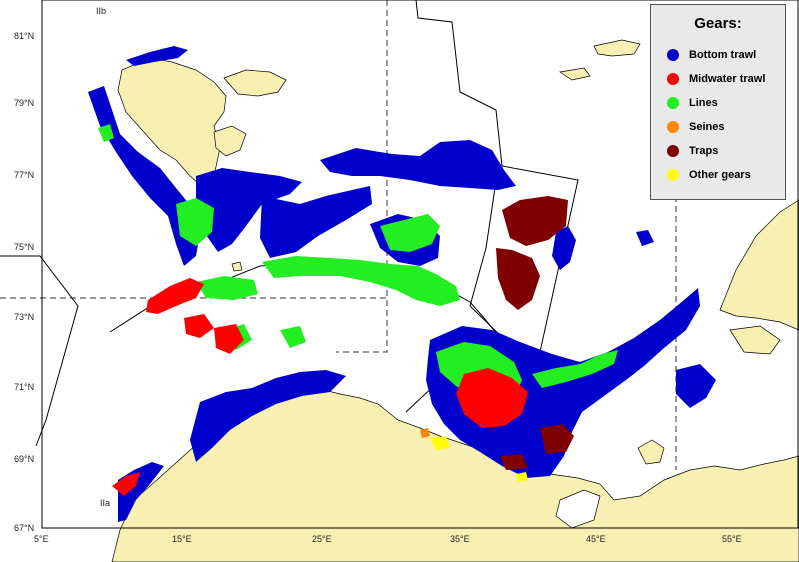 The width and height of the screenshot is (799, 562). Describe the element at coordinates (557, 439) in the screenshot. I see `traps-south` at that location.